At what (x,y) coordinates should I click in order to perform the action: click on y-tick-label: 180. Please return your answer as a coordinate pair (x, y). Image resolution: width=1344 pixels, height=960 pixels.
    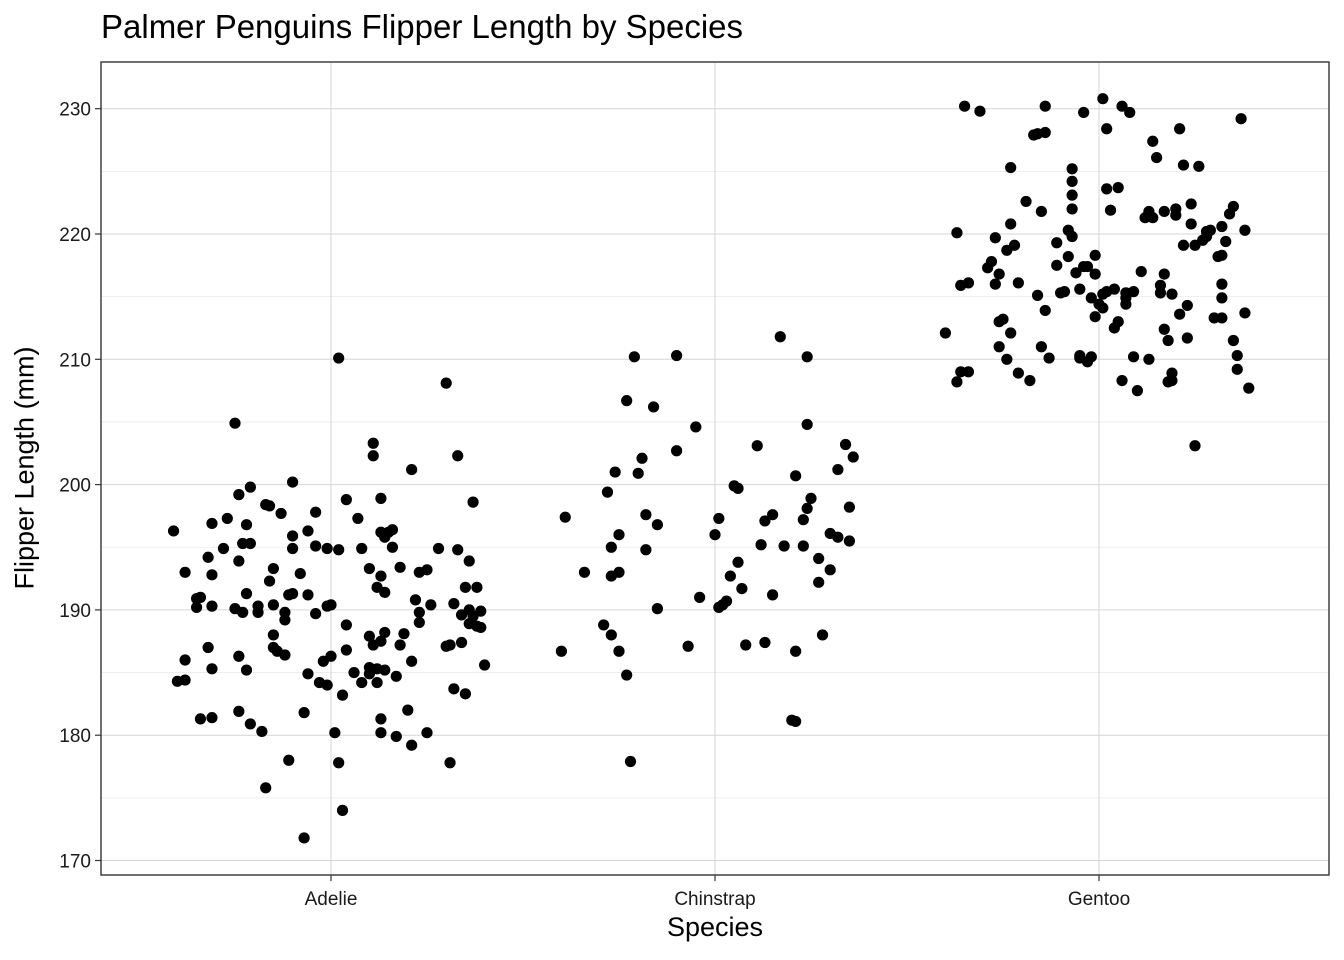
    Looking at the image, I should click on (75, 736).